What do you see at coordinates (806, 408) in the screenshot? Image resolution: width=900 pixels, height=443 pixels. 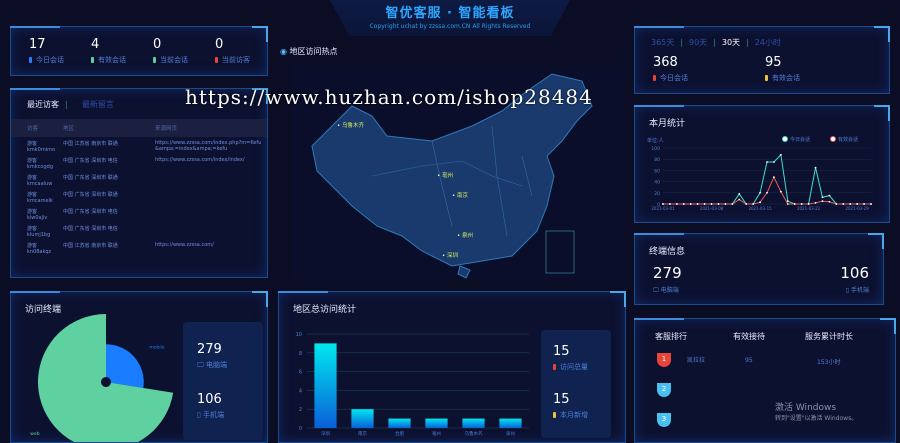 I see `windows-title: 激活 Windows` at bounding box center [806, 408].